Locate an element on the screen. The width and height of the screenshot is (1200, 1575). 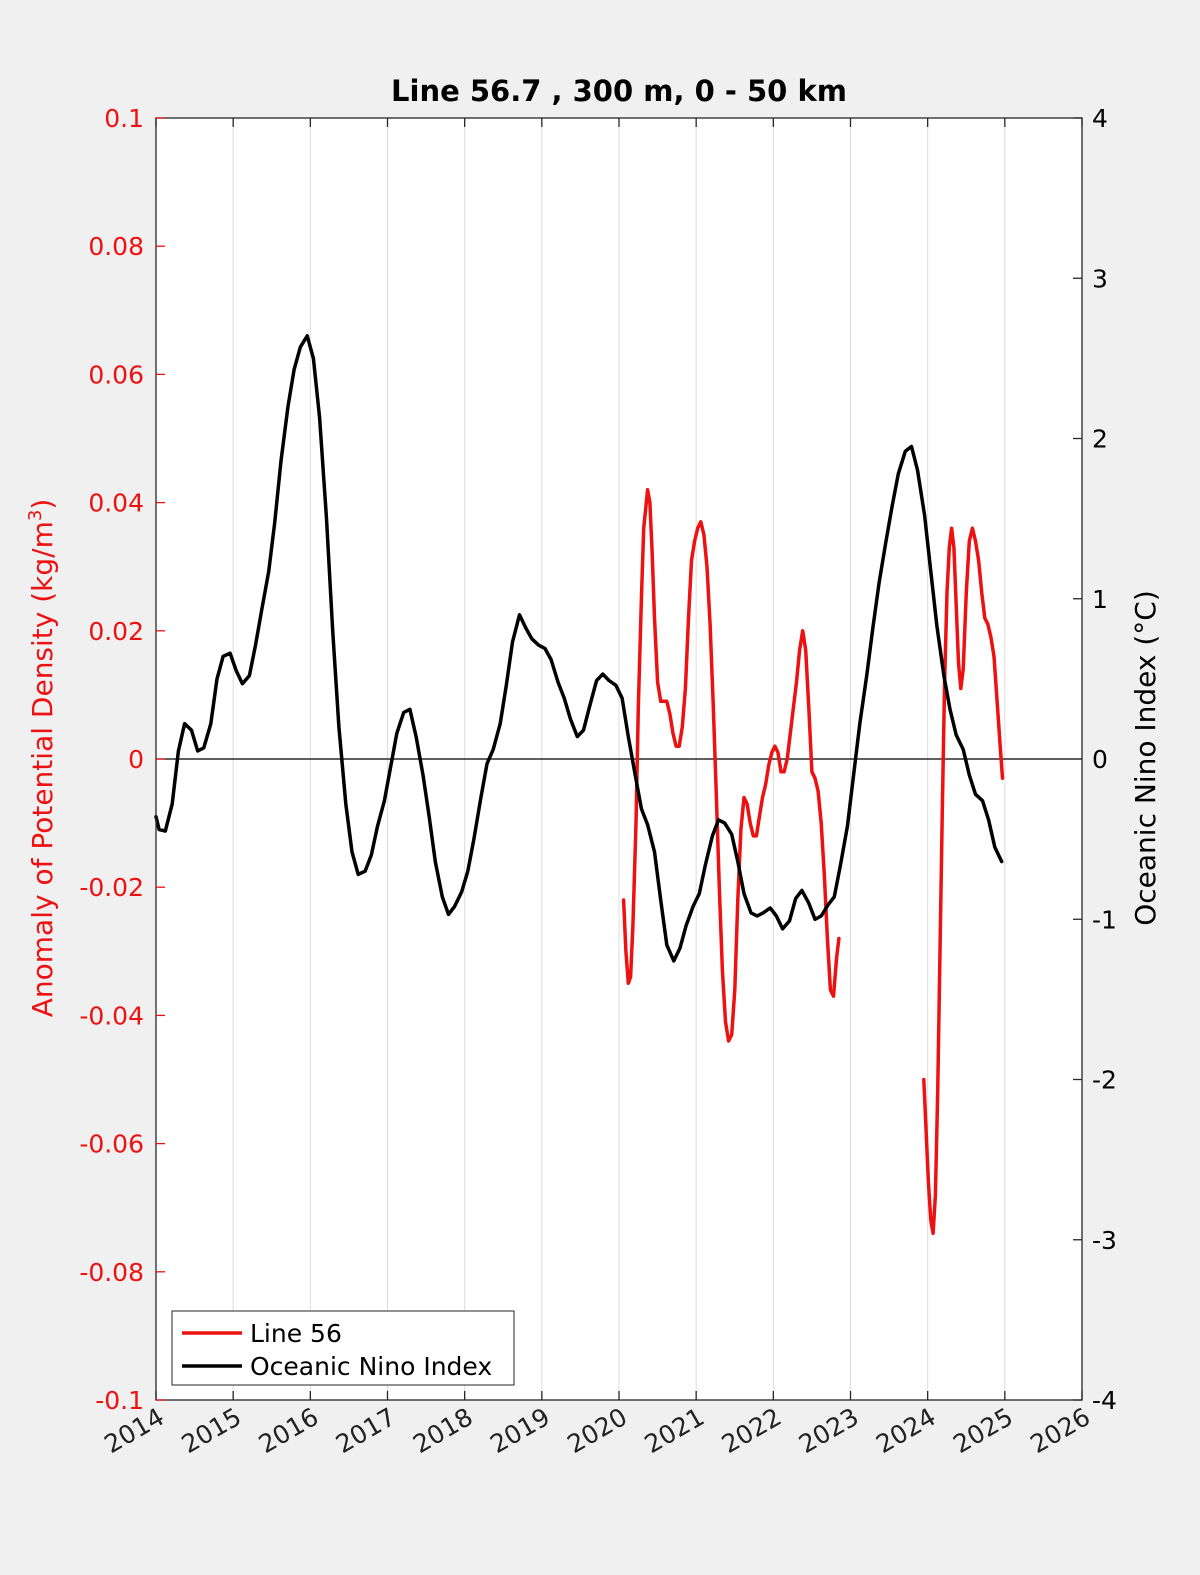
y-left-tick-label: -0.06 is located at coordinates (111, 1144).